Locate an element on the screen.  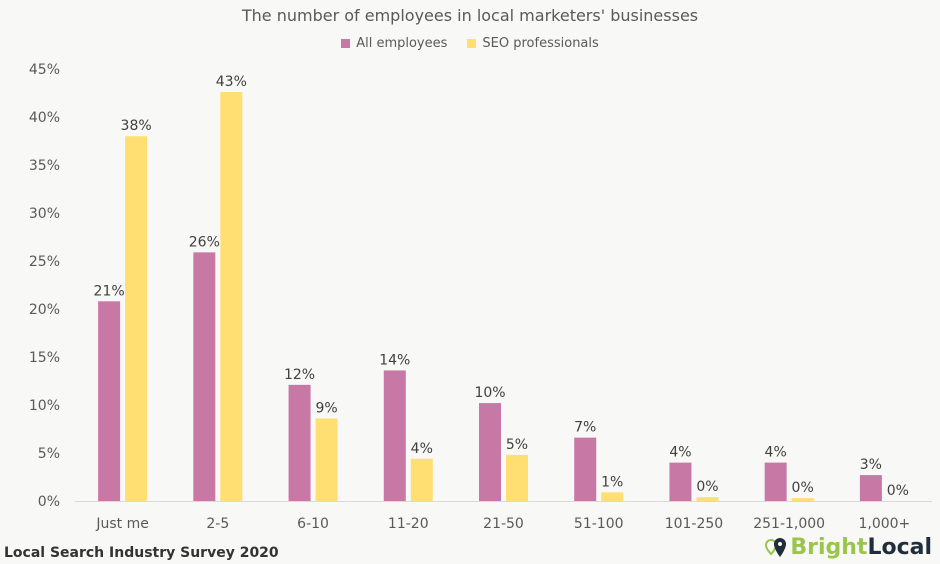
data-label: 21% is located at coordinates (109, 291).